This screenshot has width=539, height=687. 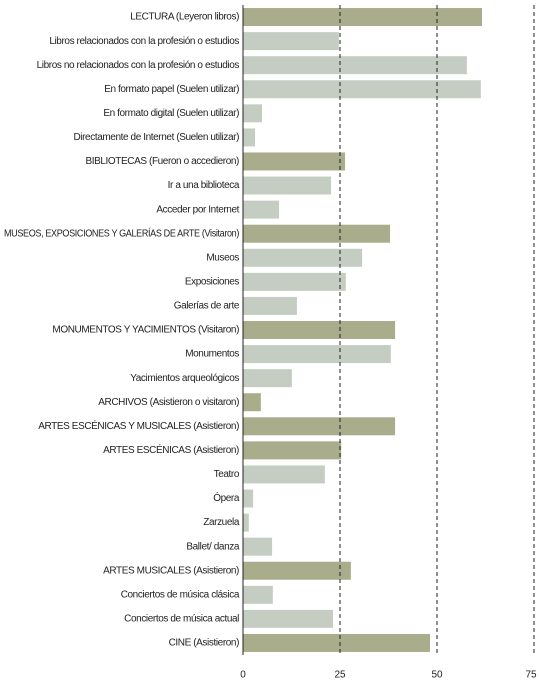 What do you see at coordinates (145, 330) in the screenshot?
I see `y-tick-label: MONUMENTOS Y YACIMIENTOS (Visitaron)` at bounding box center [145, 330].